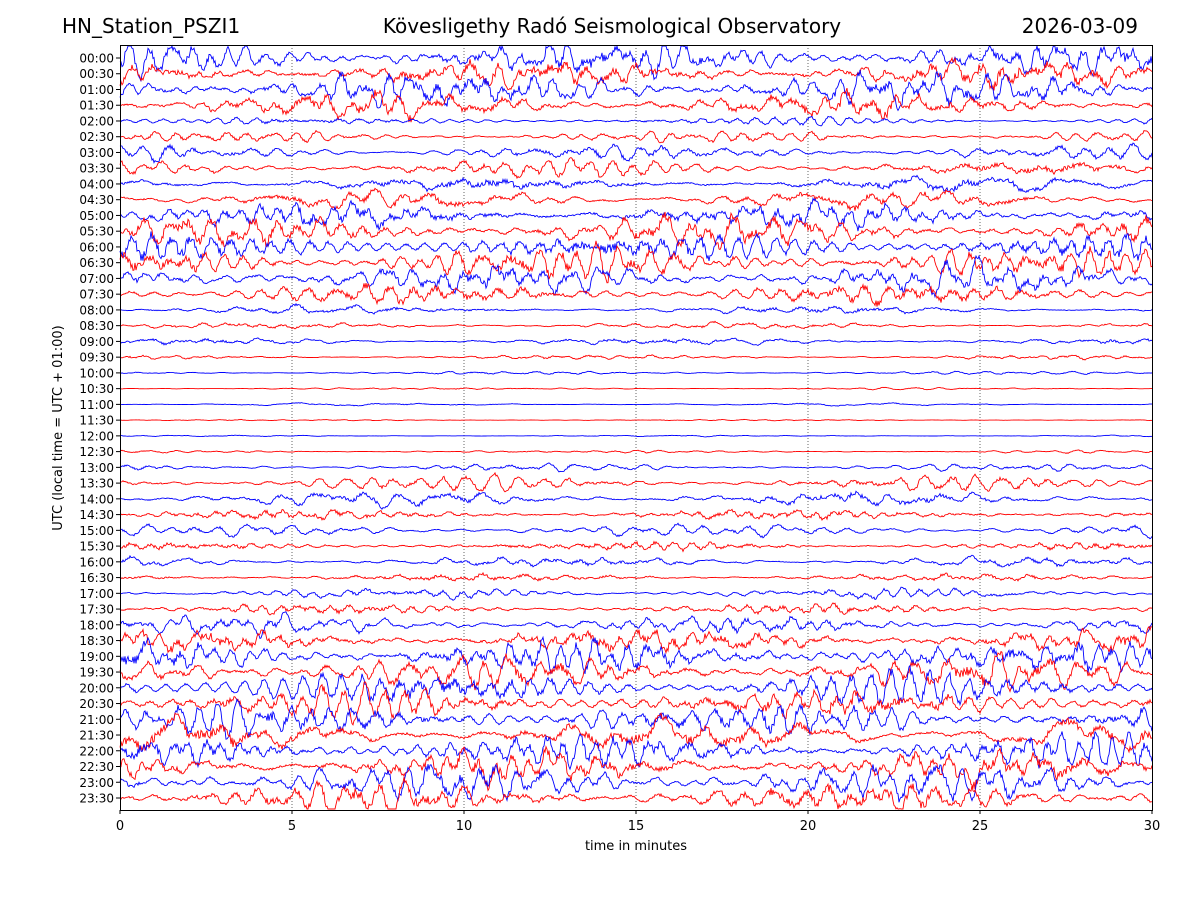  What do you see at coordinates (96, 704) in the screenshot?
I see `y-tick-label: 20:30` at bounding box center [96, 704].